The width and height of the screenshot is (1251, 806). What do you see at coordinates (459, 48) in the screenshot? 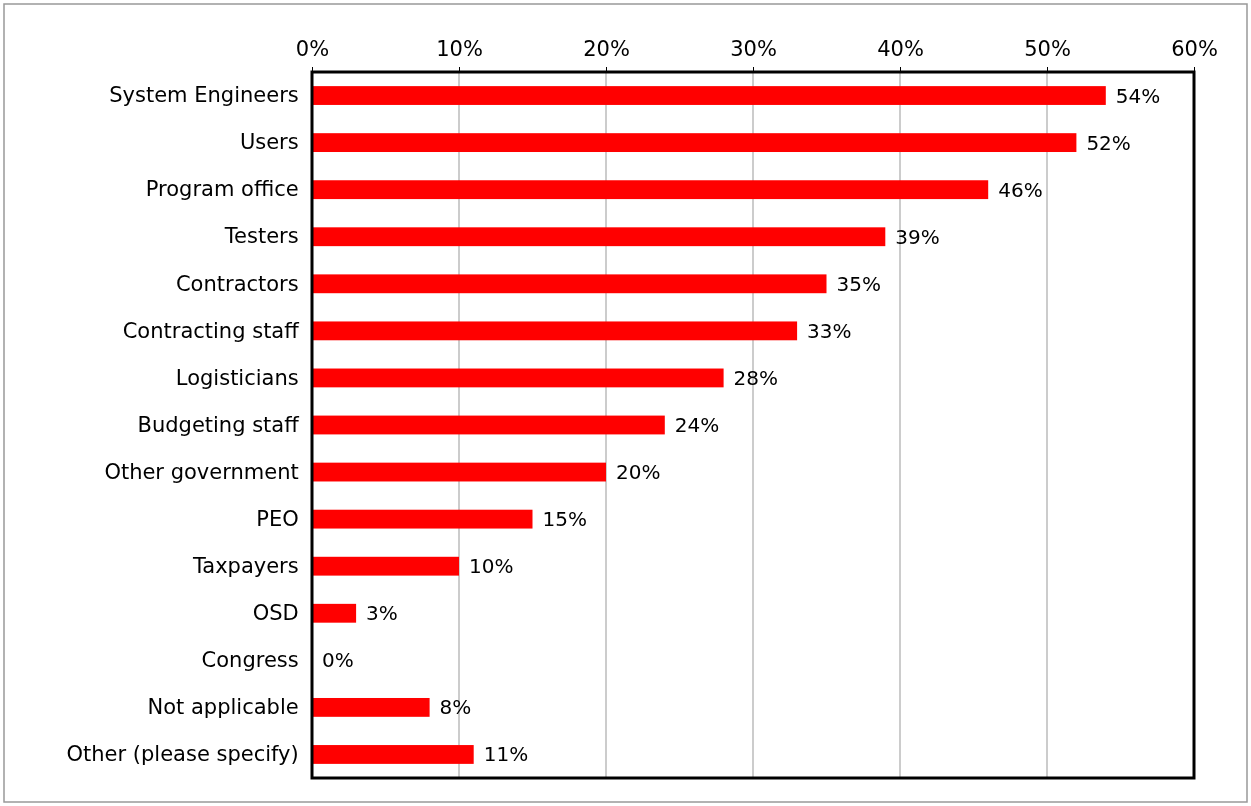
I see `x-tick-label: 10%` at bounding box center [459, 48].